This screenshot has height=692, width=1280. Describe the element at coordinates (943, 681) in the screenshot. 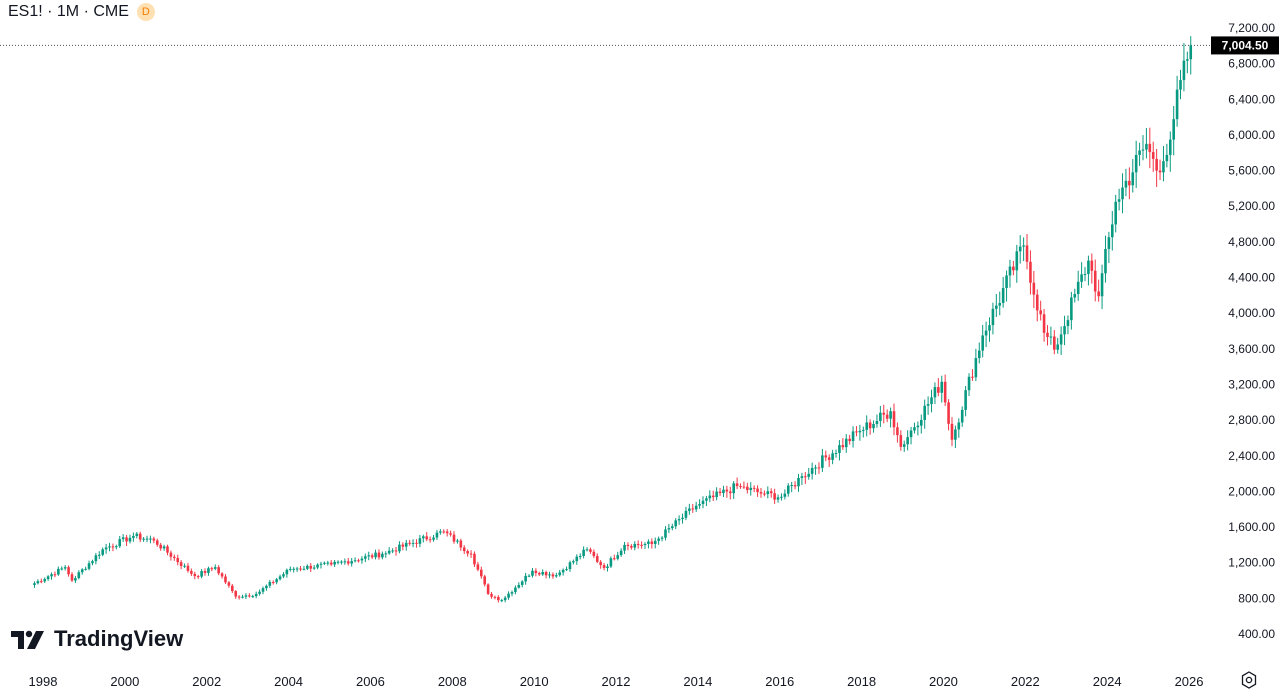

I see `x-tick-label: 2020` at that location.